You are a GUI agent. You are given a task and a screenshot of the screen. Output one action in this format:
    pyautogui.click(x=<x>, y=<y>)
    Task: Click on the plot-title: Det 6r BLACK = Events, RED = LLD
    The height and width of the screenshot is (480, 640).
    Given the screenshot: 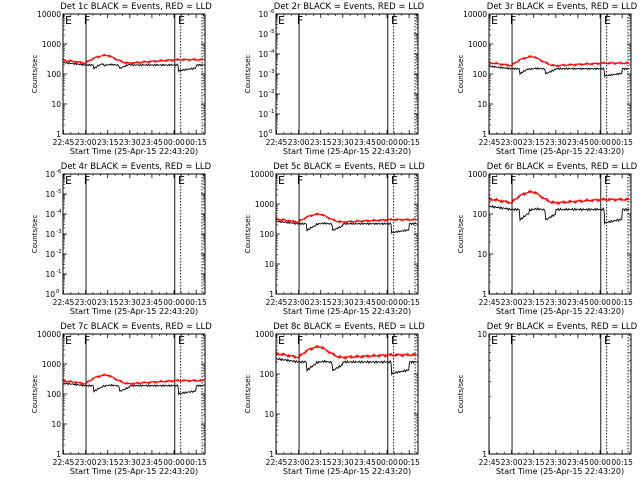 What is the action you would take?
    pyautogui.click(x=562, y=167)
    